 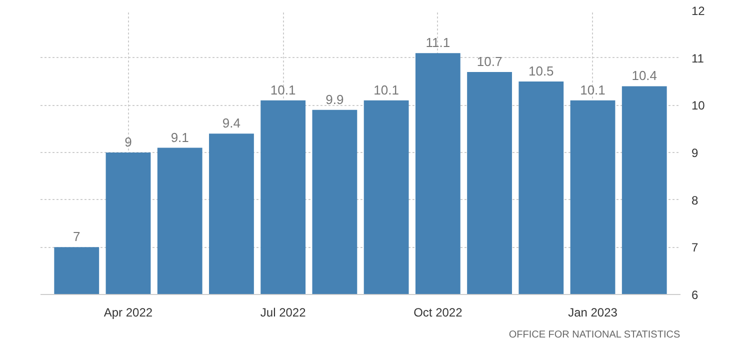 I want to click on x-tick-label: Apr 2022, so click(x=128, y=313).